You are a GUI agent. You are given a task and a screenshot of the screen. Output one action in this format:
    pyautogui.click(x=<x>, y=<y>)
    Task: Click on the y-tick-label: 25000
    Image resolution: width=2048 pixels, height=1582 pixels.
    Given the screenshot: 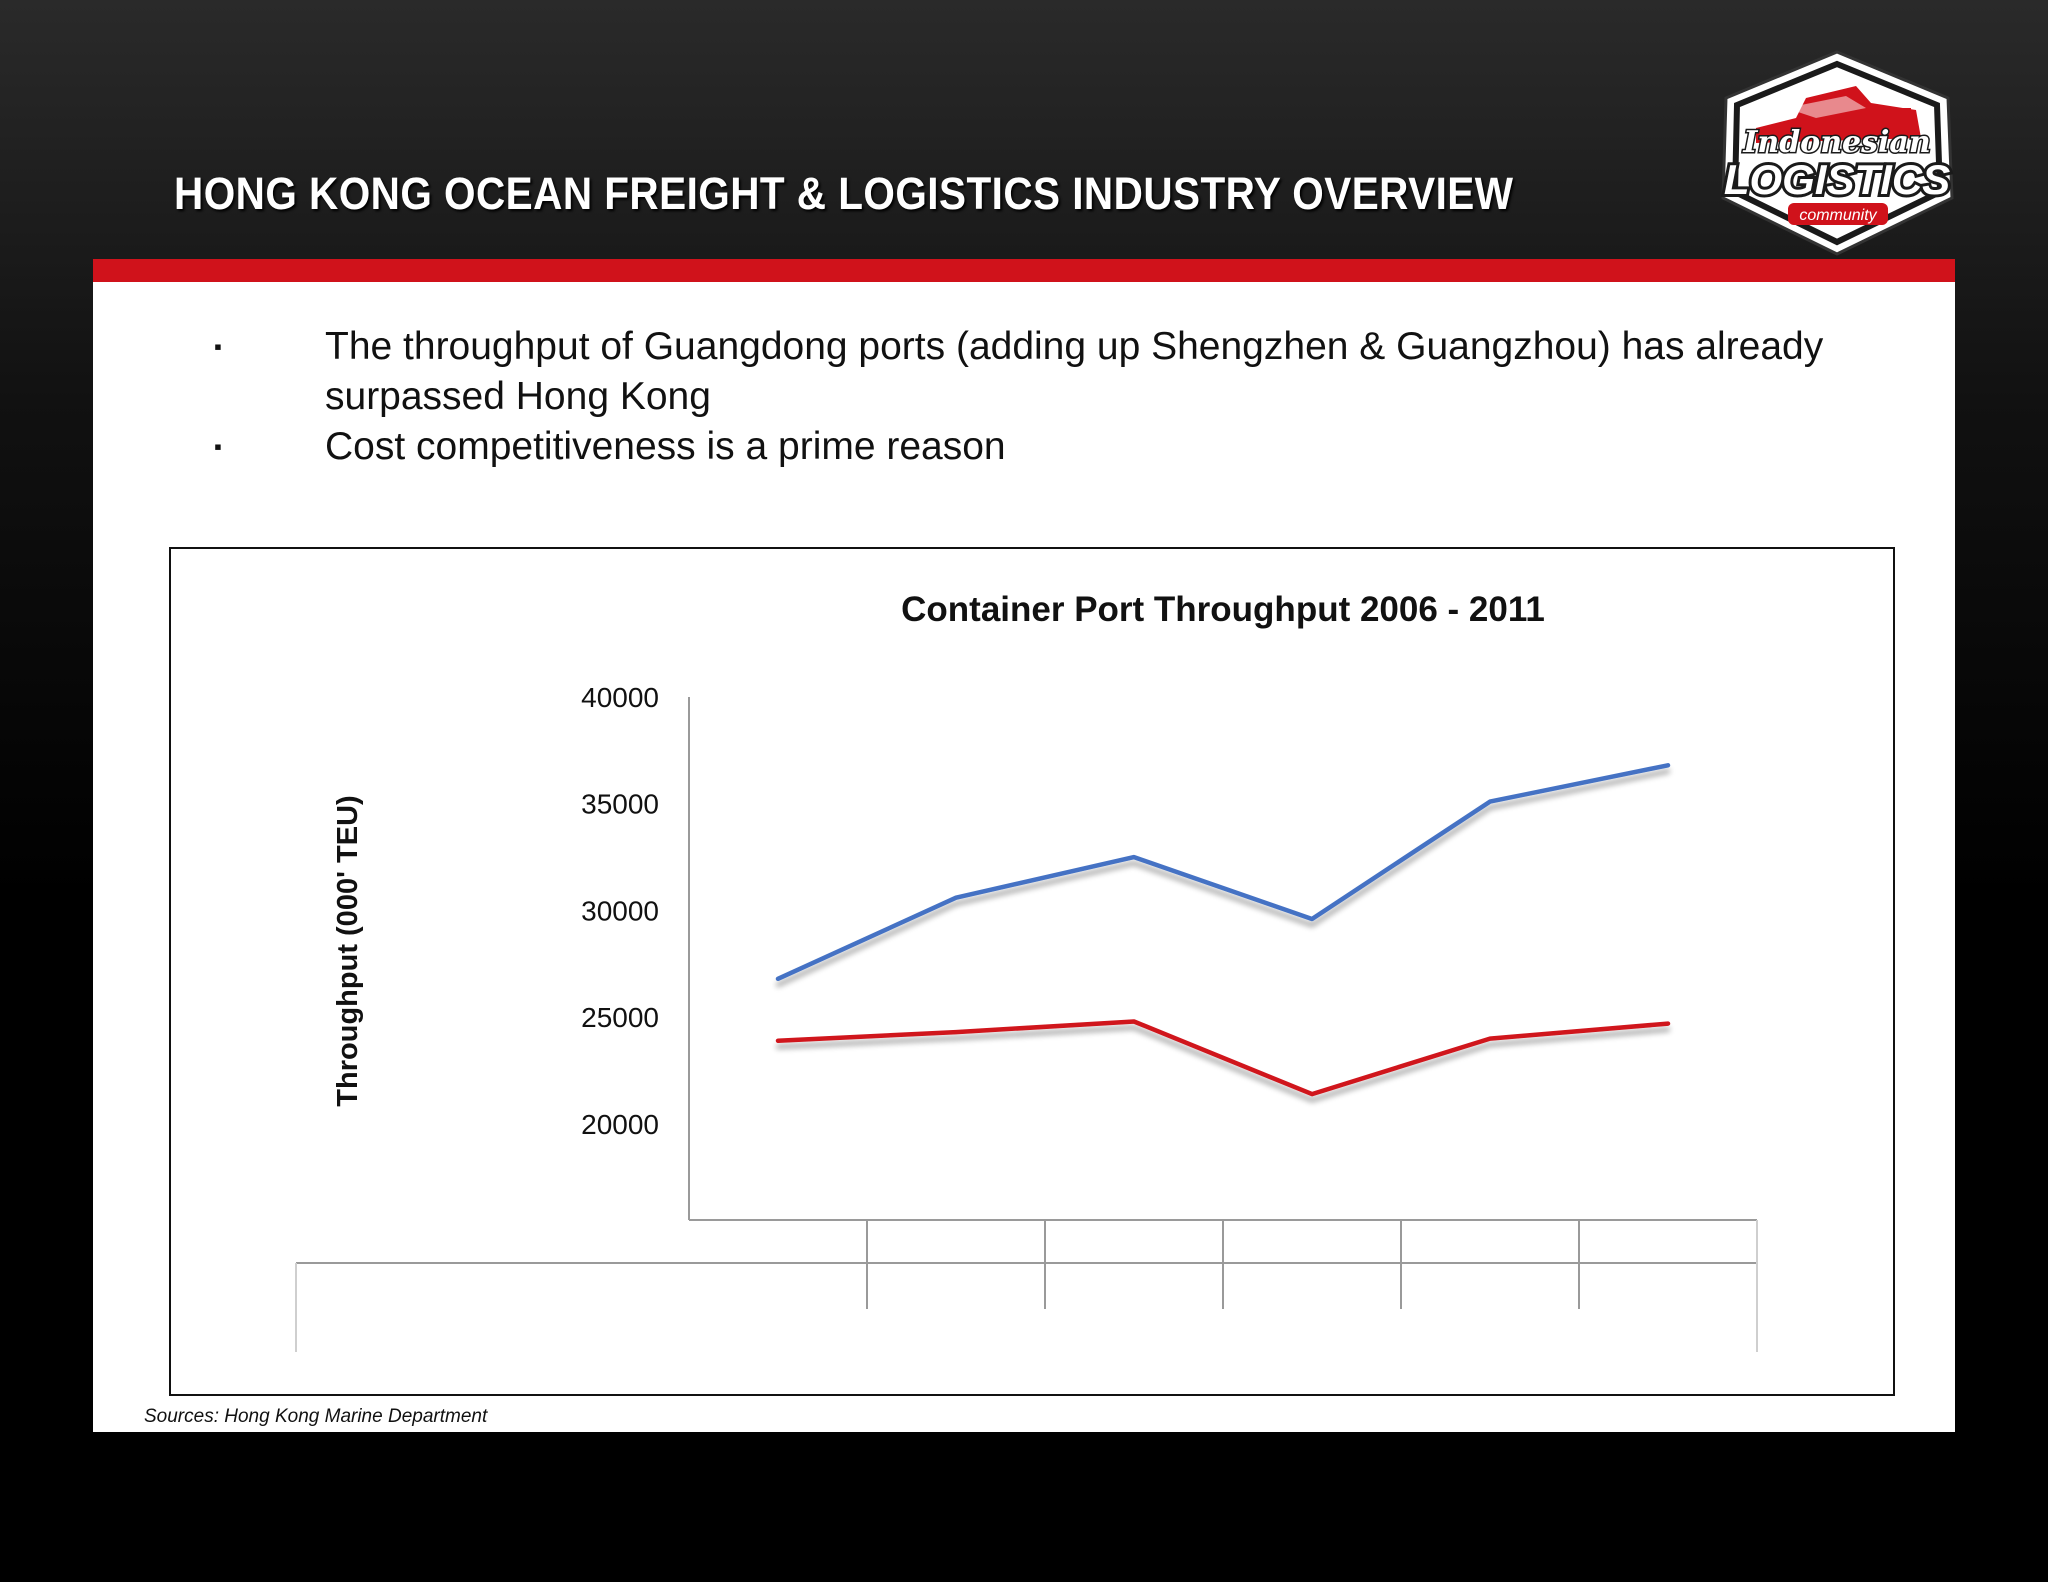 What is the action you would take?
    pyautogui.click(x=620, y=1017)
    